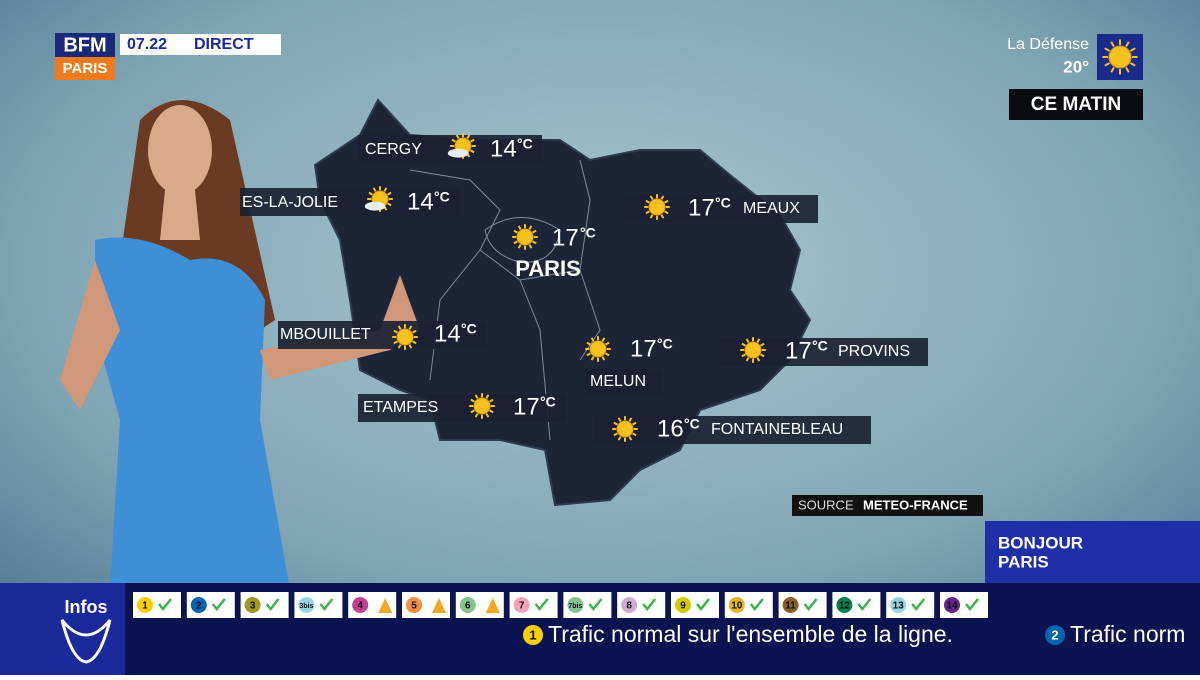 The width and height of the screenshot is (1200, 680). I want to click on city-name: CERGY, so click(393, 149).